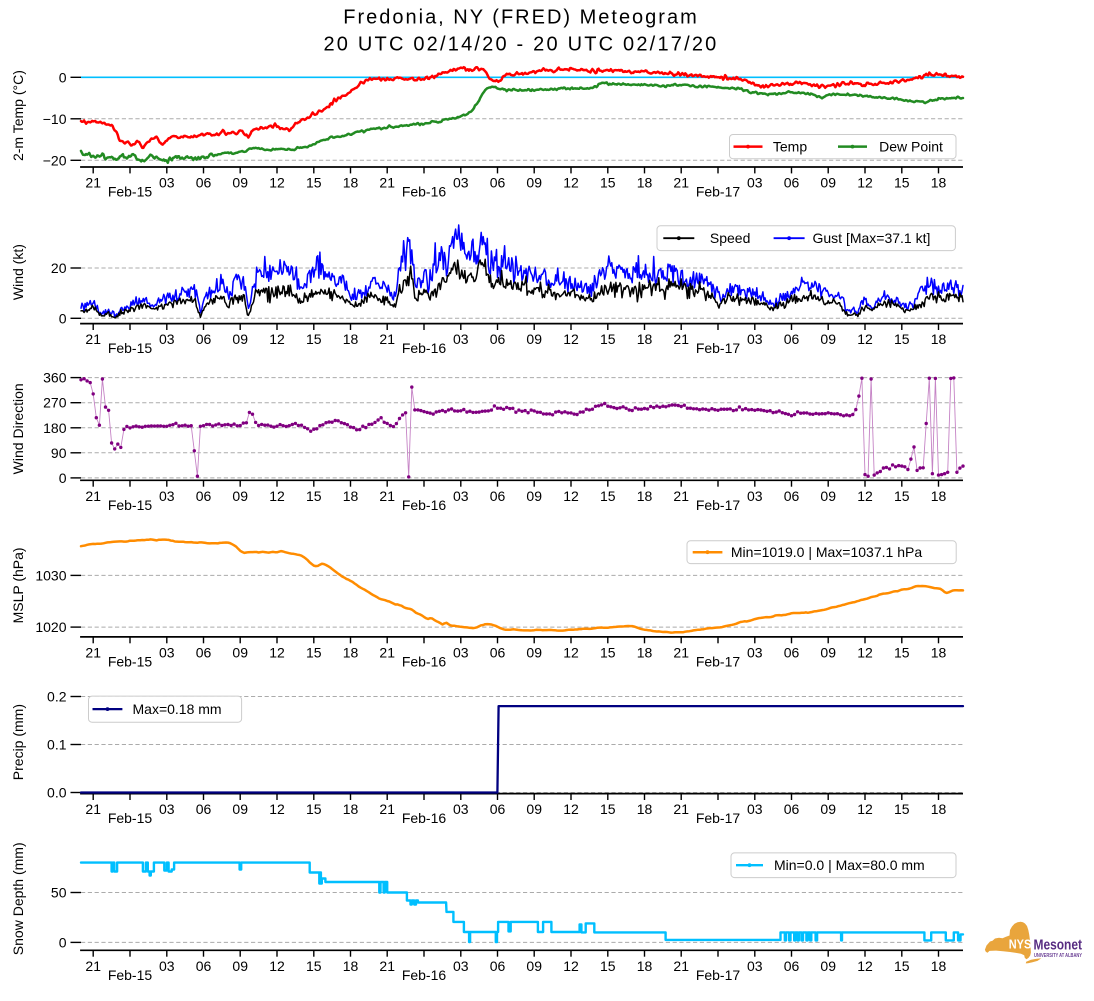  I want to click on svg-text: Dew Point, so click(911, 147).